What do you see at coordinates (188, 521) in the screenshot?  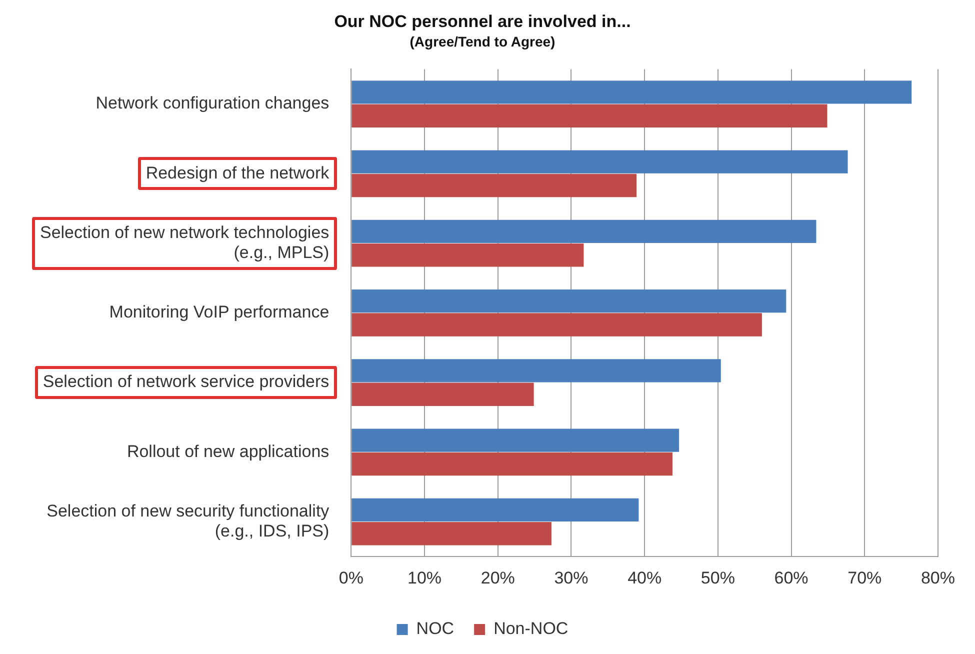 I see `y-tick-label: Selection of new security functionality (e.g., IDS, IPS)` at bounding box center [188, 521].